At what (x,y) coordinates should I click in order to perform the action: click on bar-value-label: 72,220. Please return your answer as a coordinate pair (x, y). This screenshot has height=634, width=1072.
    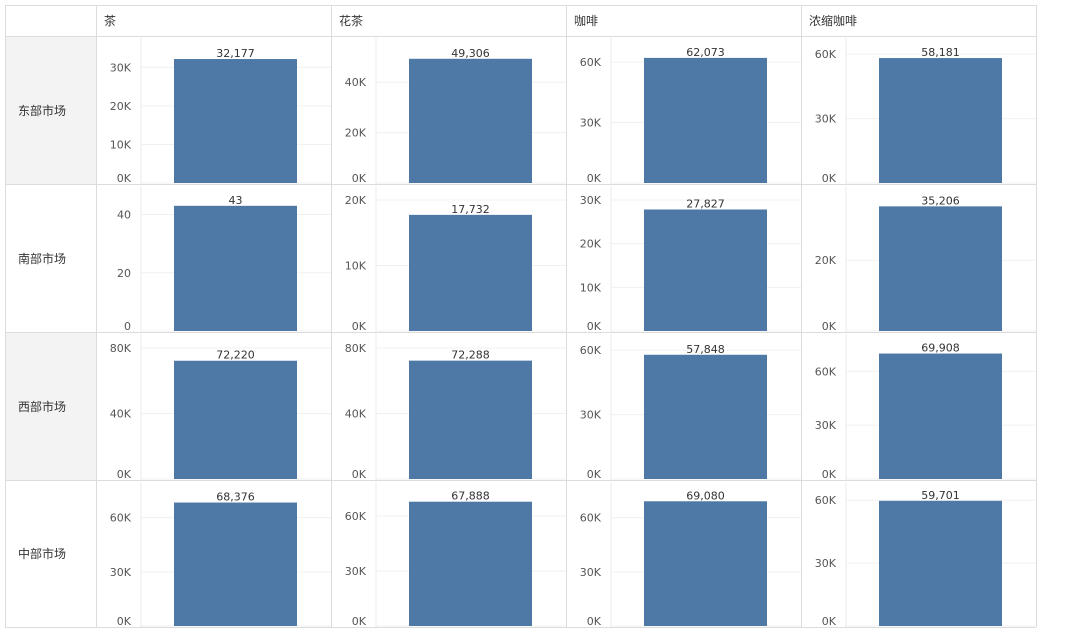
    Looking at the image, I should click on (235, 355).